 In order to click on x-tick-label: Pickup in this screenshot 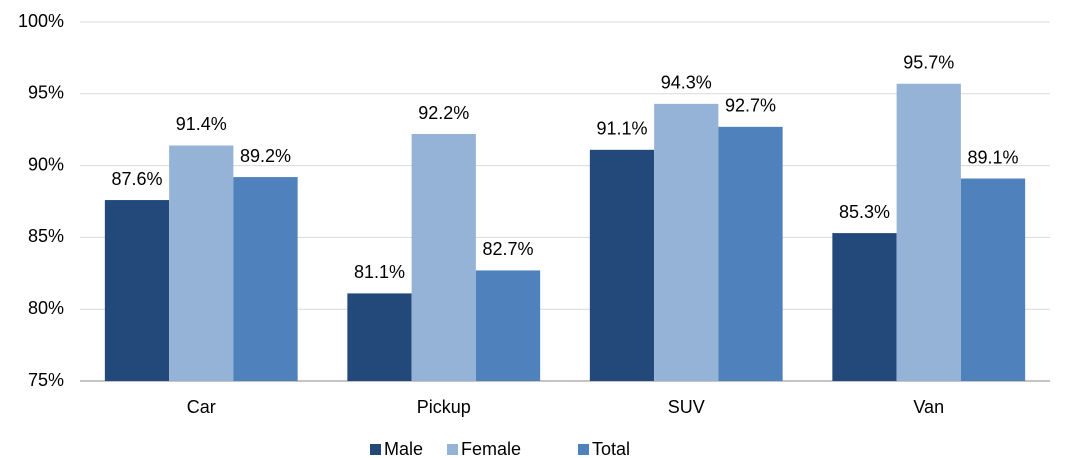, I will do `click(444, 407)`.